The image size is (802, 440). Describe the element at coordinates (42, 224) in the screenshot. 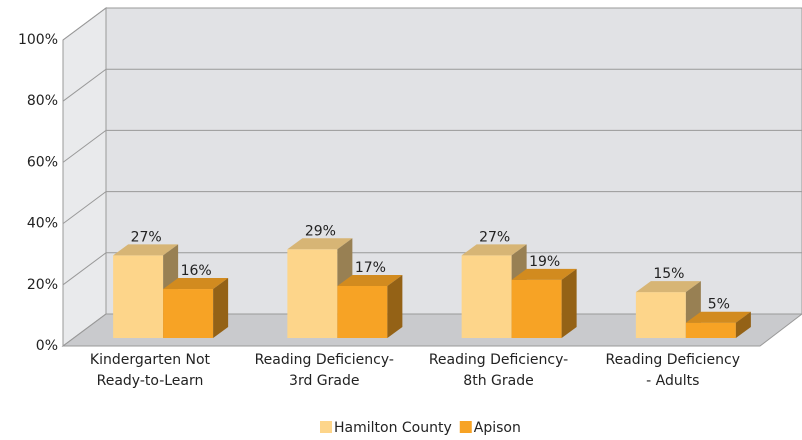

I see `y-tick-label: 40%` at that location.